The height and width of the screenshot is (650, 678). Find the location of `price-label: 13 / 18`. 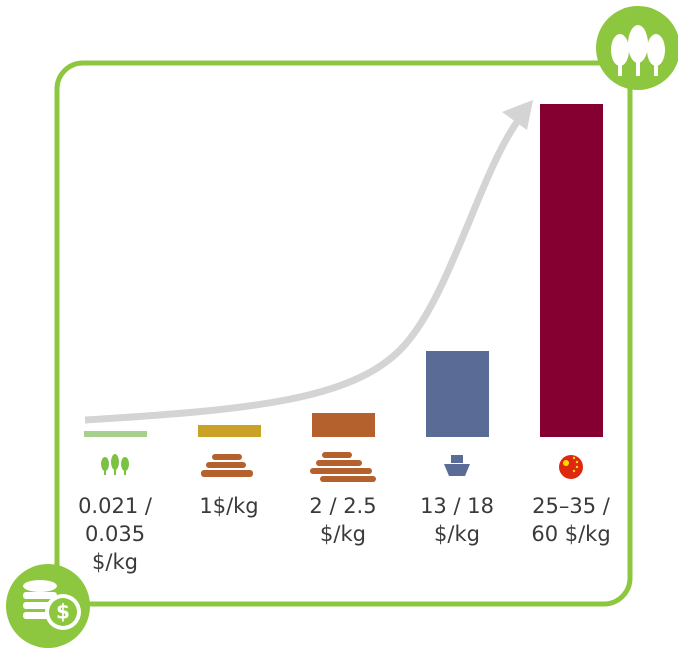

price-label: 13 / 18 is located at coordinates (457, 506).